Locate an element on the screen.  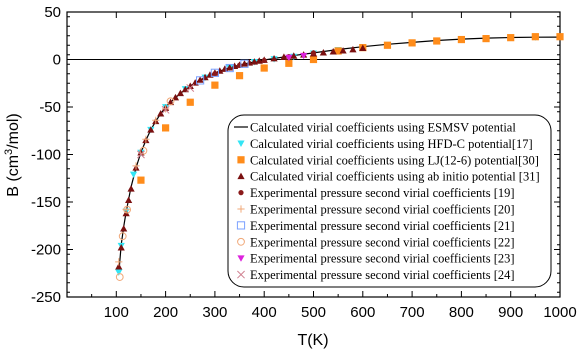
x-tick-label: 800 is located at coordinates (461, 312).